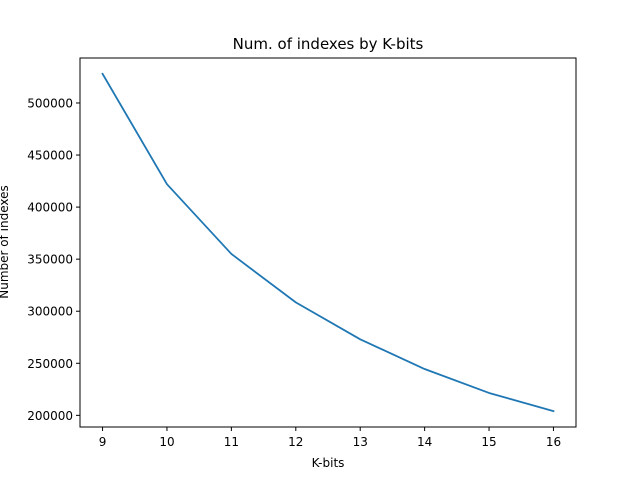  What do you see at coordinates (50, 260) in the screenshot?
I see `y-tick-label-350000: 350000` at bounding box center [50, 260].